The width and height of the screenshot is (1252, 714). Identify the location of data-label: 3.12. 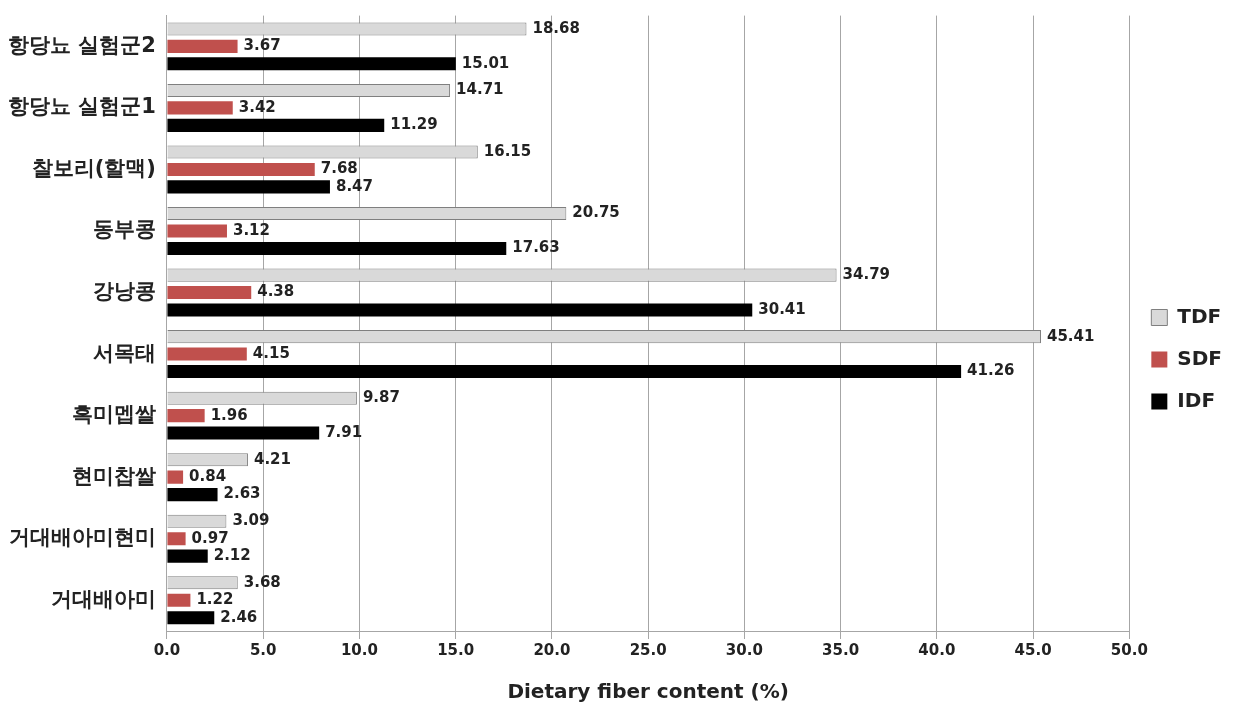
(251, 229).